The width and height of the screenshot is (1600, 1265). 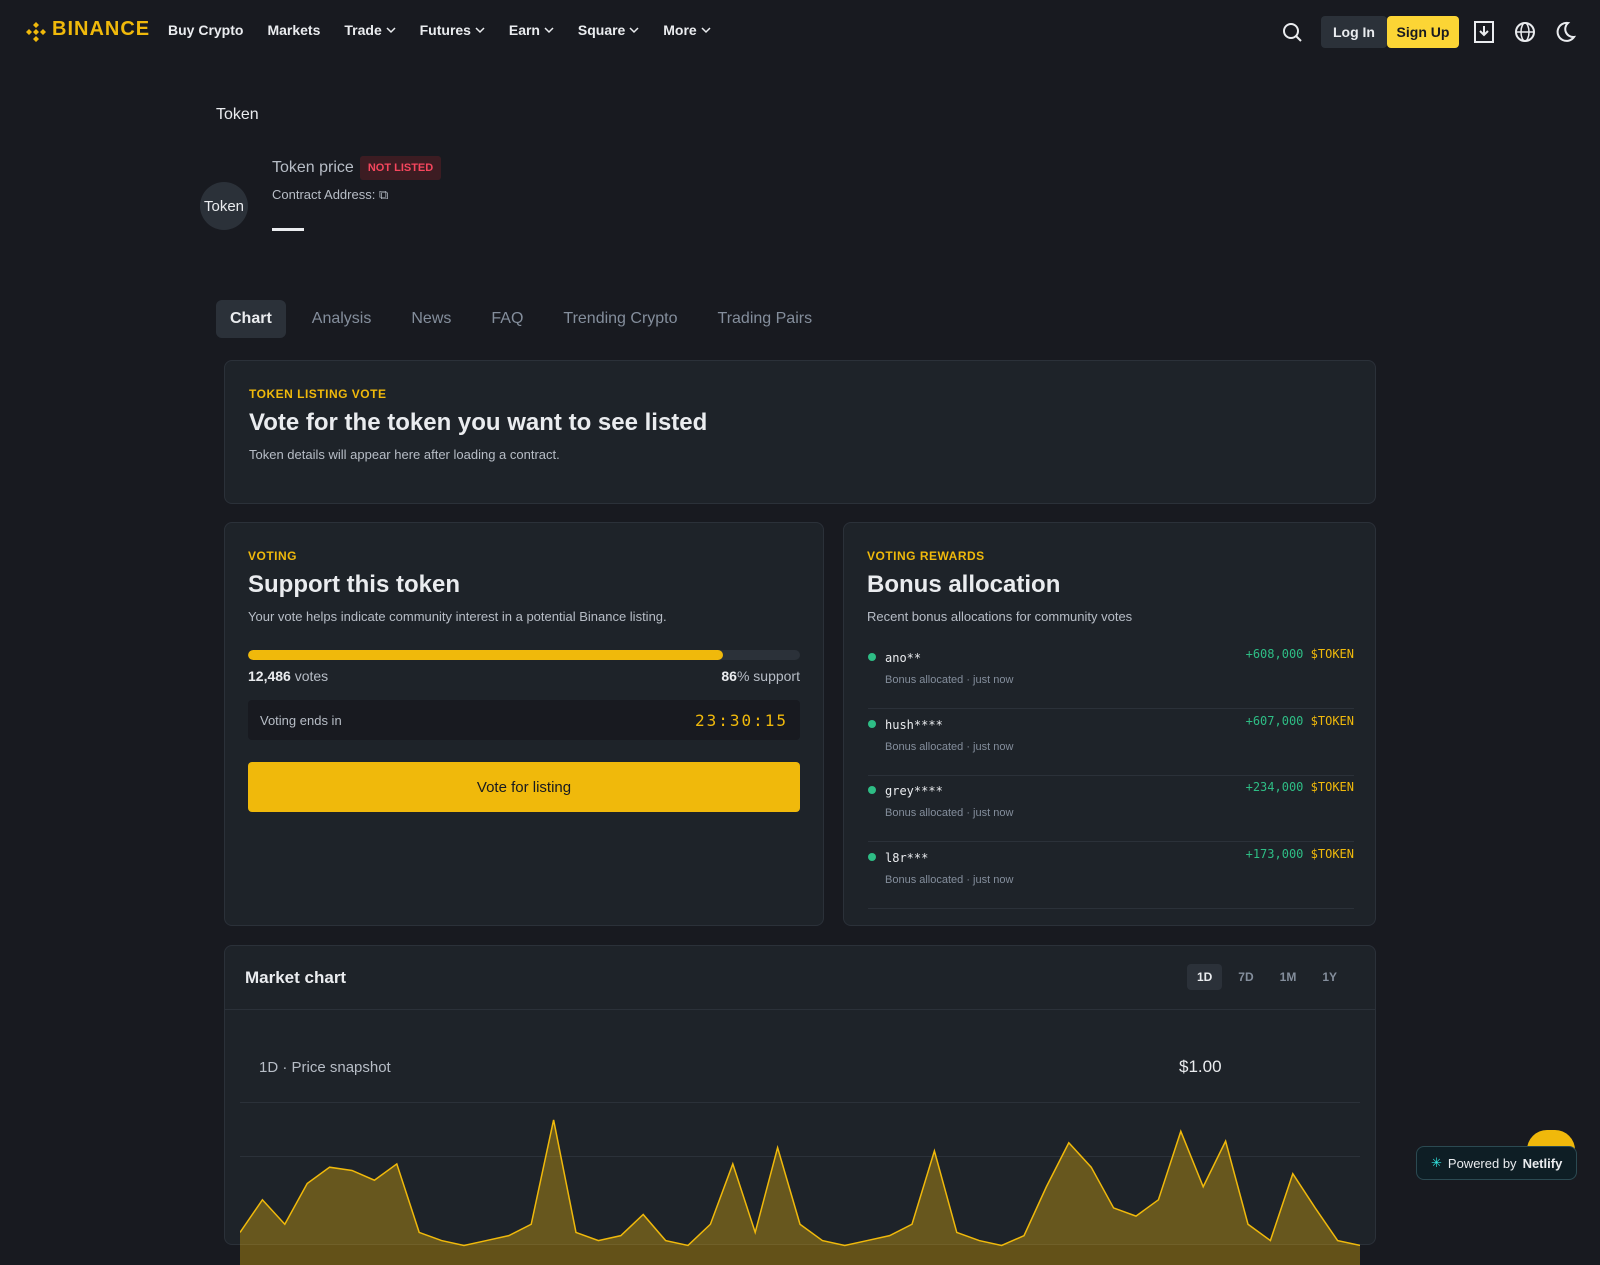 What do you see at coordinates (324, 194) in the screenshot?
I see `contract-label: Contract Address:` at bounding box center [324, 194].